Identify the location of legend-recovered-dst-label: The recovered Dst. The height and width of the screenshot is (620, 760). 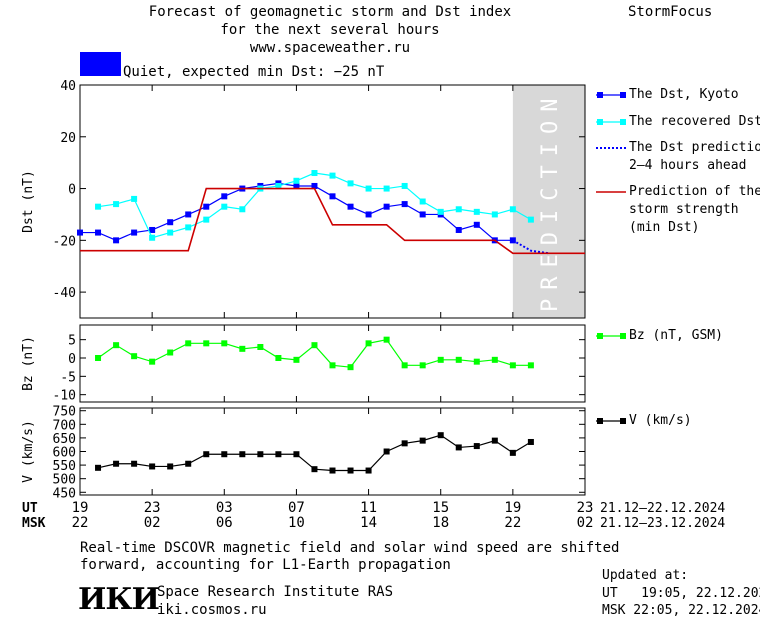
(694, 121).